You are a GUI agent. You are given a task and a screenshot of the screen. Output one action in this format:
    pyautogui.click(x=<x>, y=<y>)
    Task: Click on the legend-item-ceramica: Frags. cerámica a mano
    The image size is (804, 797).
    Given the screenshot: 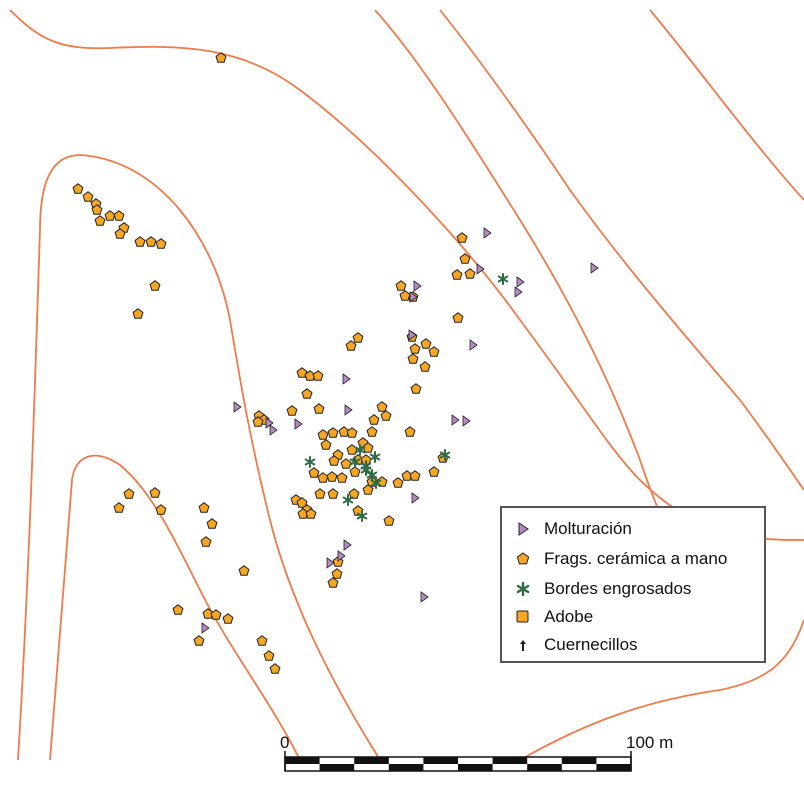 What is the action you would take?
    pyautogui.click(x=619, y=559)
    